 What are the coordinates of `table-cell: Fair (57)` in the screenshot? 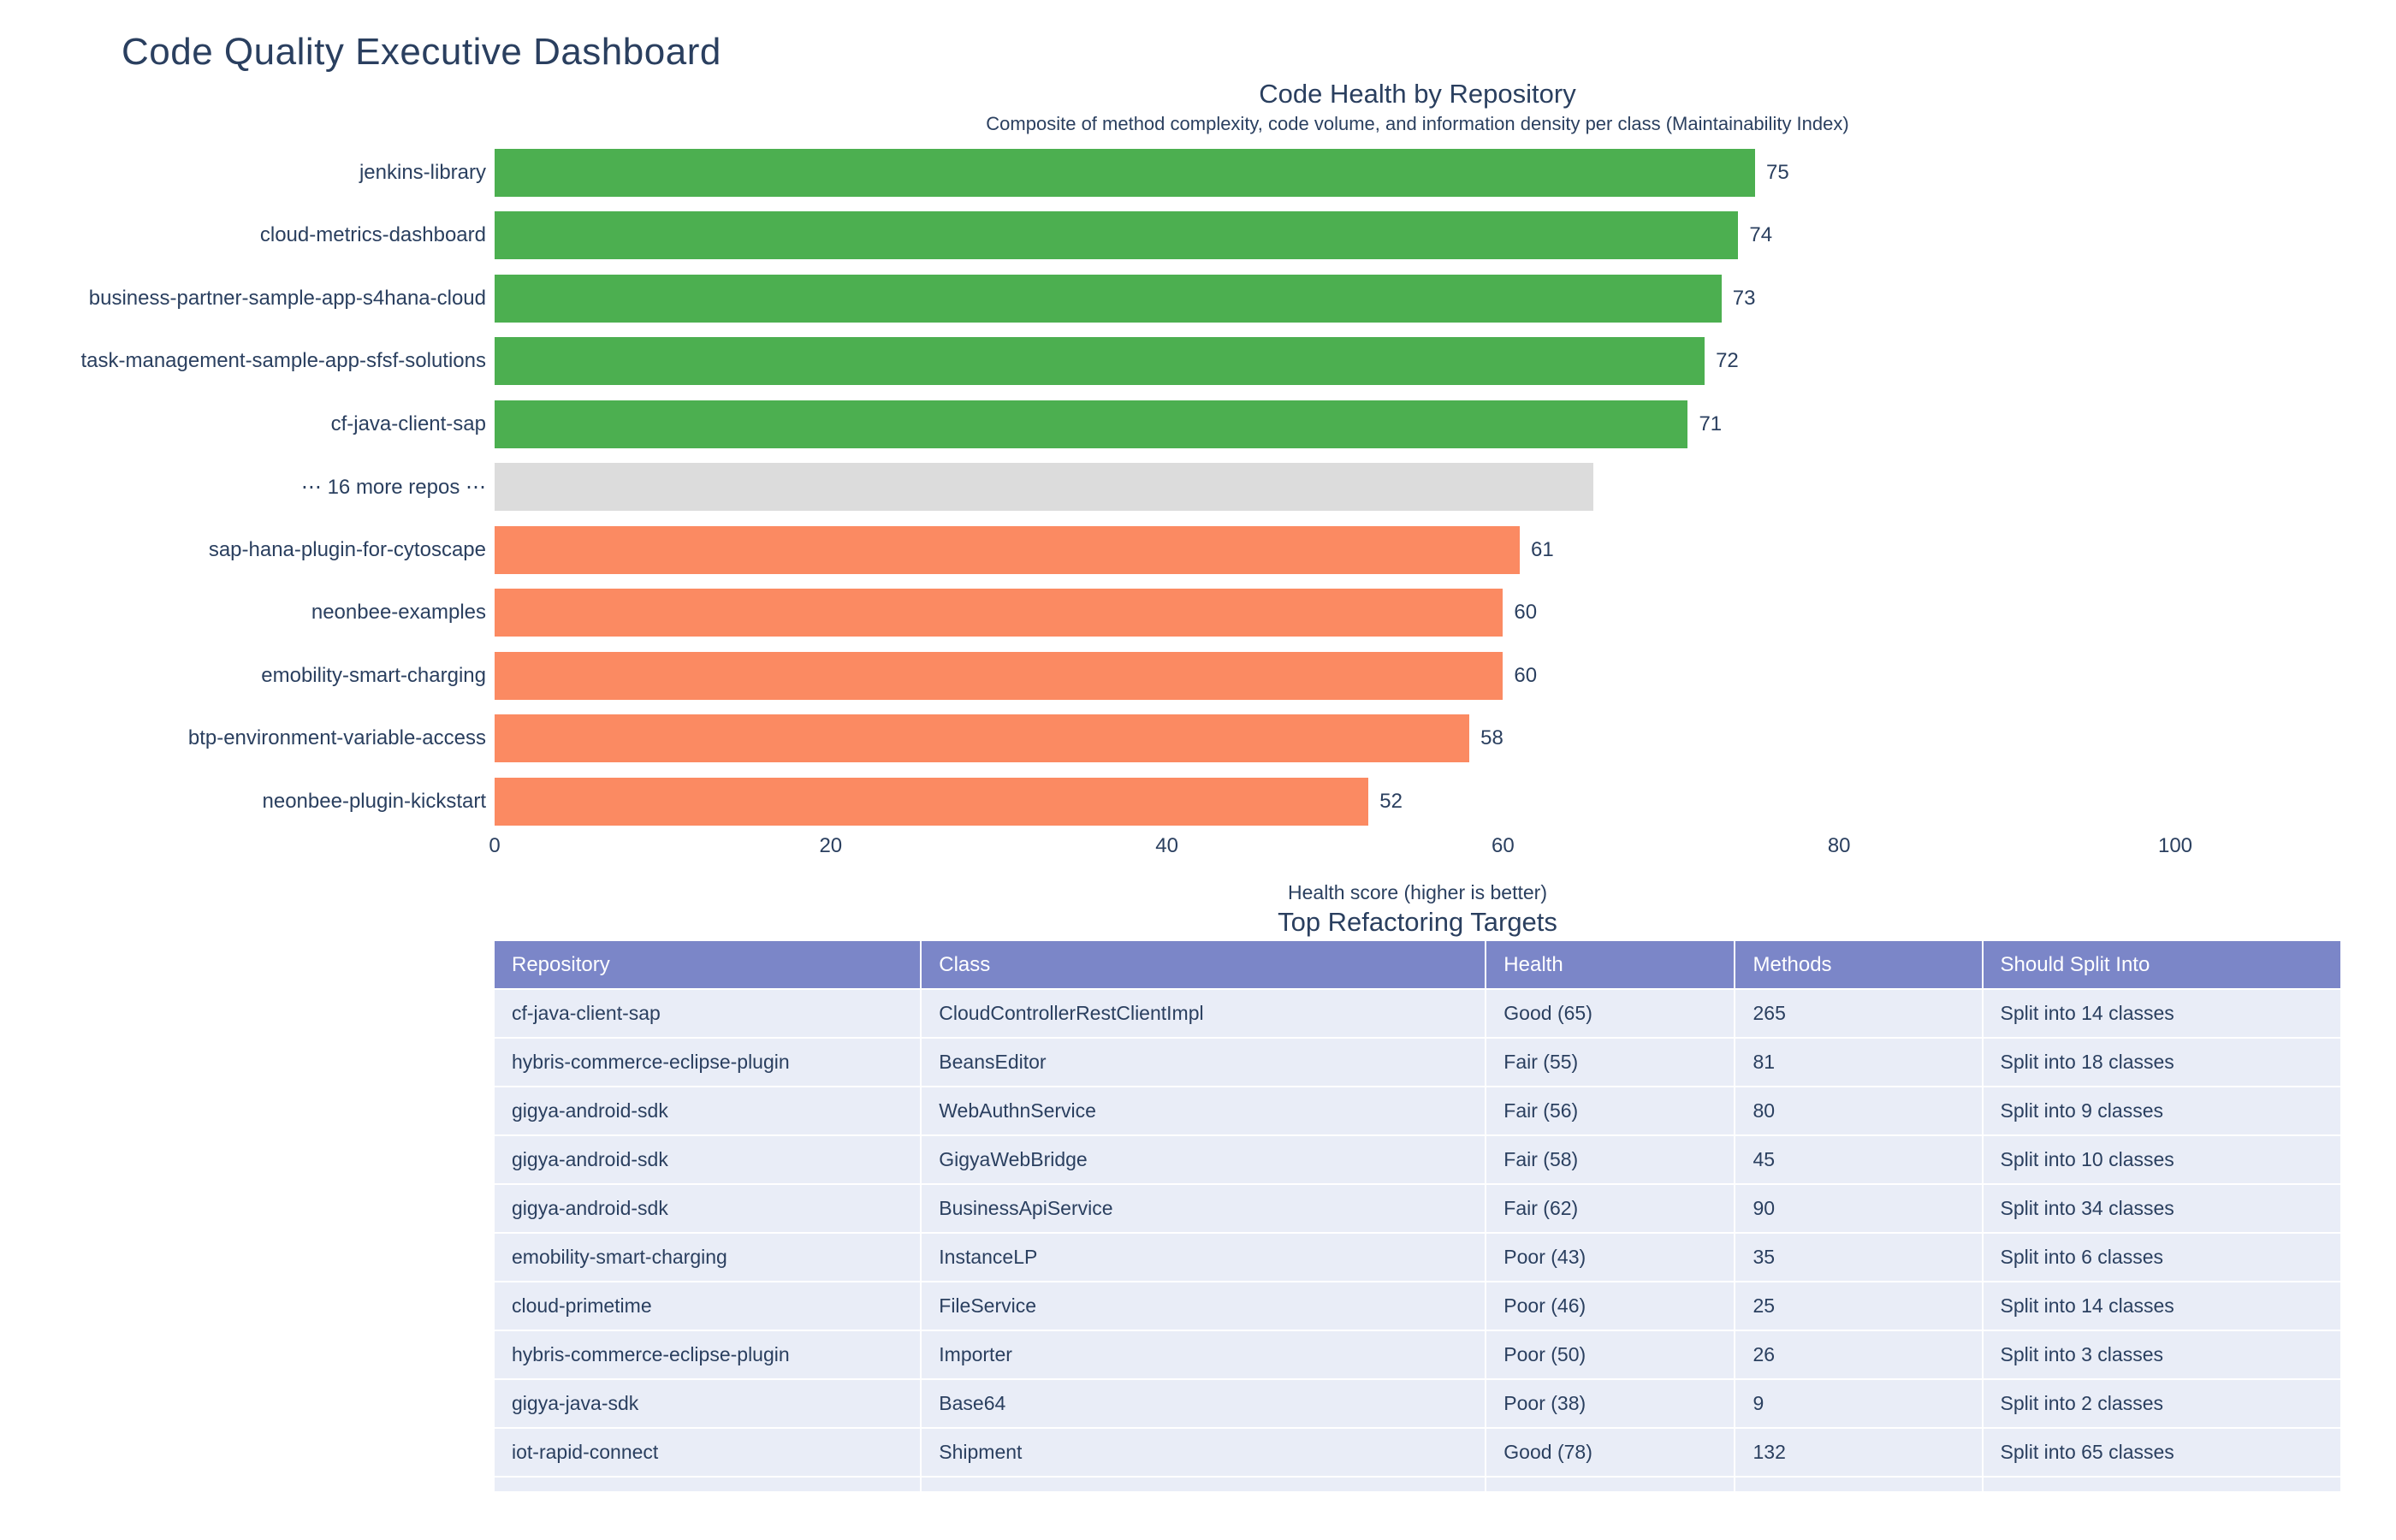 It's located at (1611, 1484).